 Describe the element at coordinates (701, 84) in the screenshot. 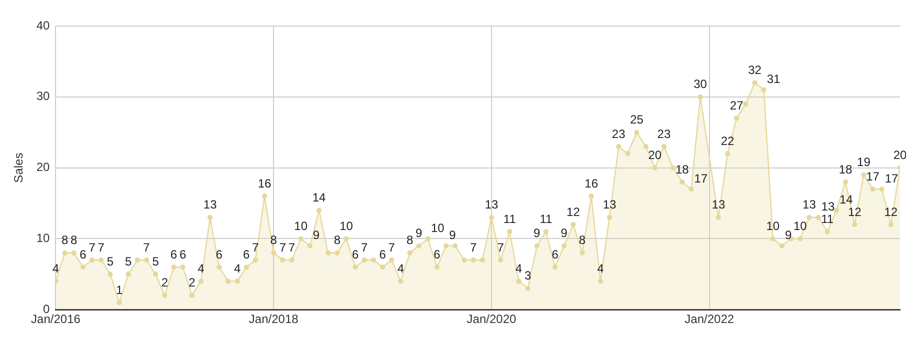

I see `data-label: 30` at that location.